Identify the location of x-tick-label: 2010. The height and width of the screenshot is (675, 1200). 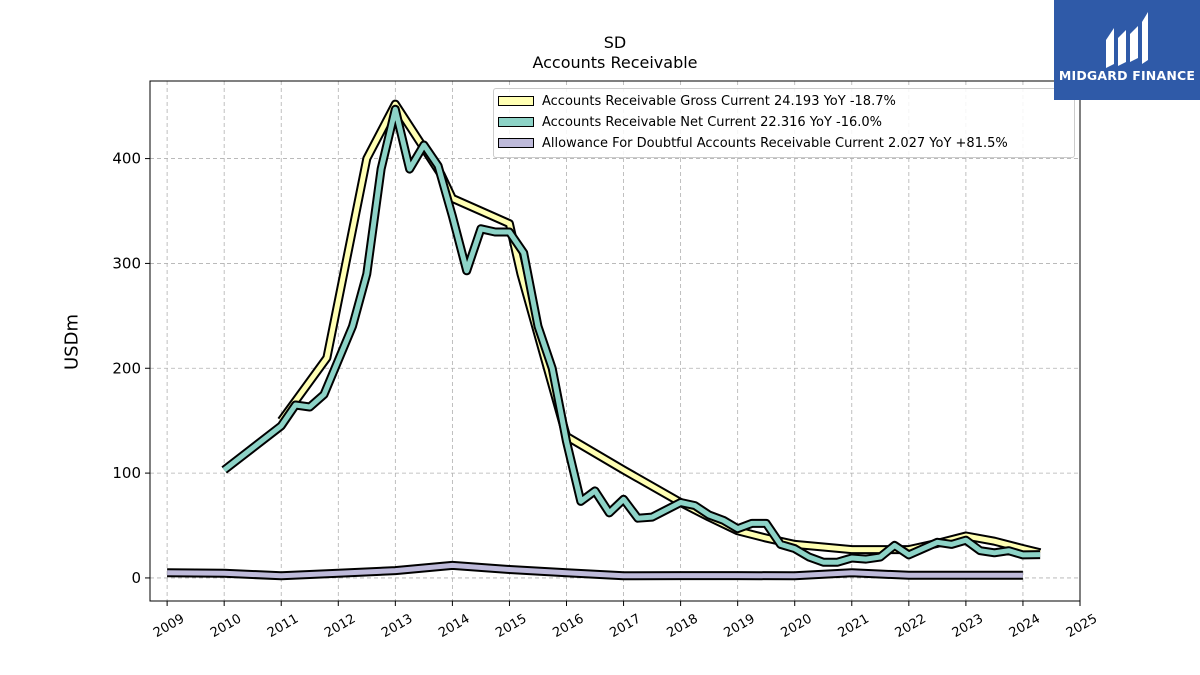
(226, 626).